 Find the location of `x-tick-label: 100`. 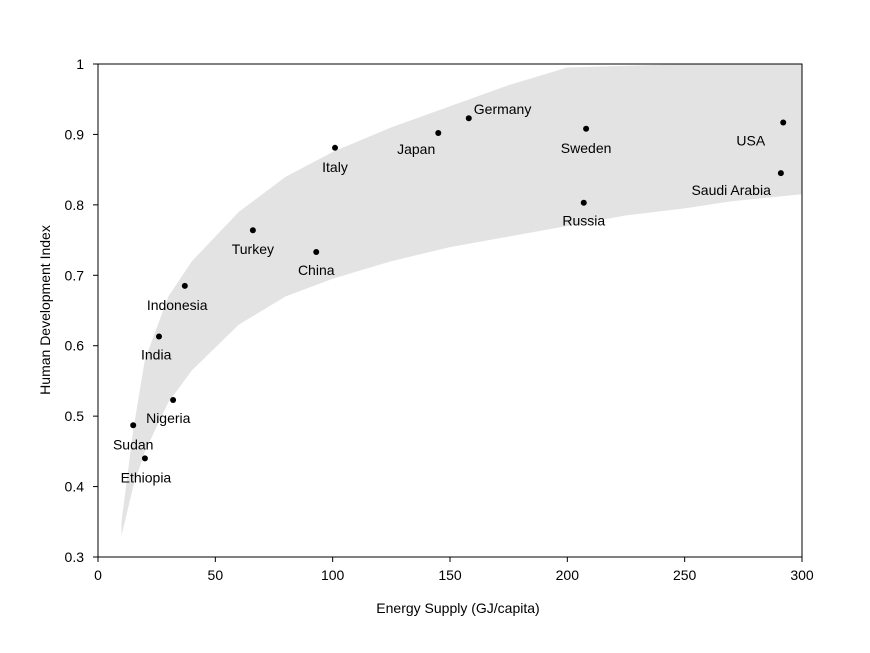

x-tick-label: 100 is located at coordinates (333, 575).